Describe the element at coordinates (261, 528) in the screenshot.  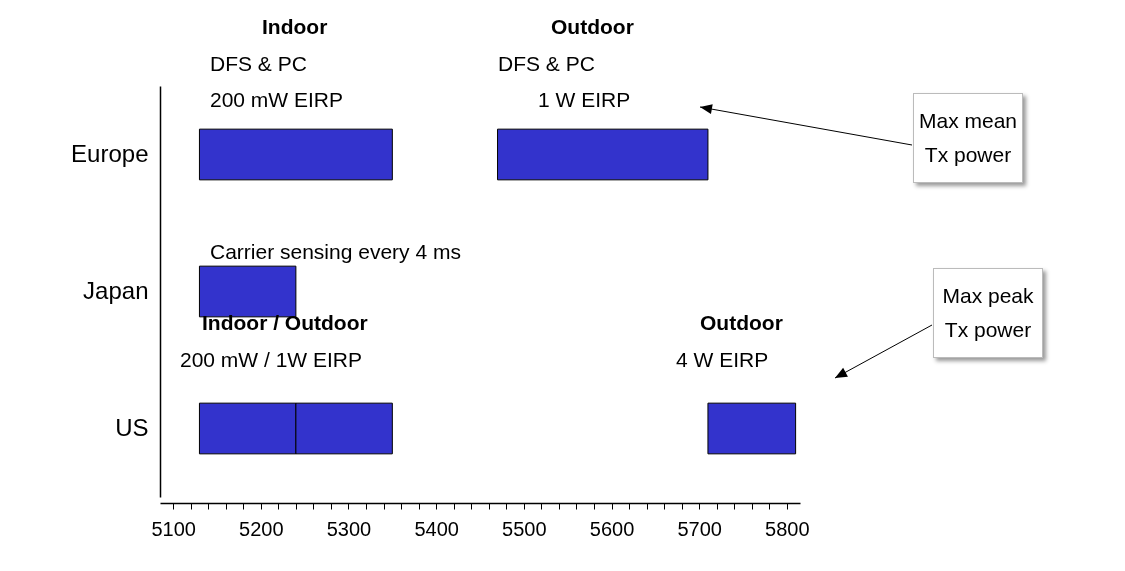
I see `x-tick-label: 5200` at that location.